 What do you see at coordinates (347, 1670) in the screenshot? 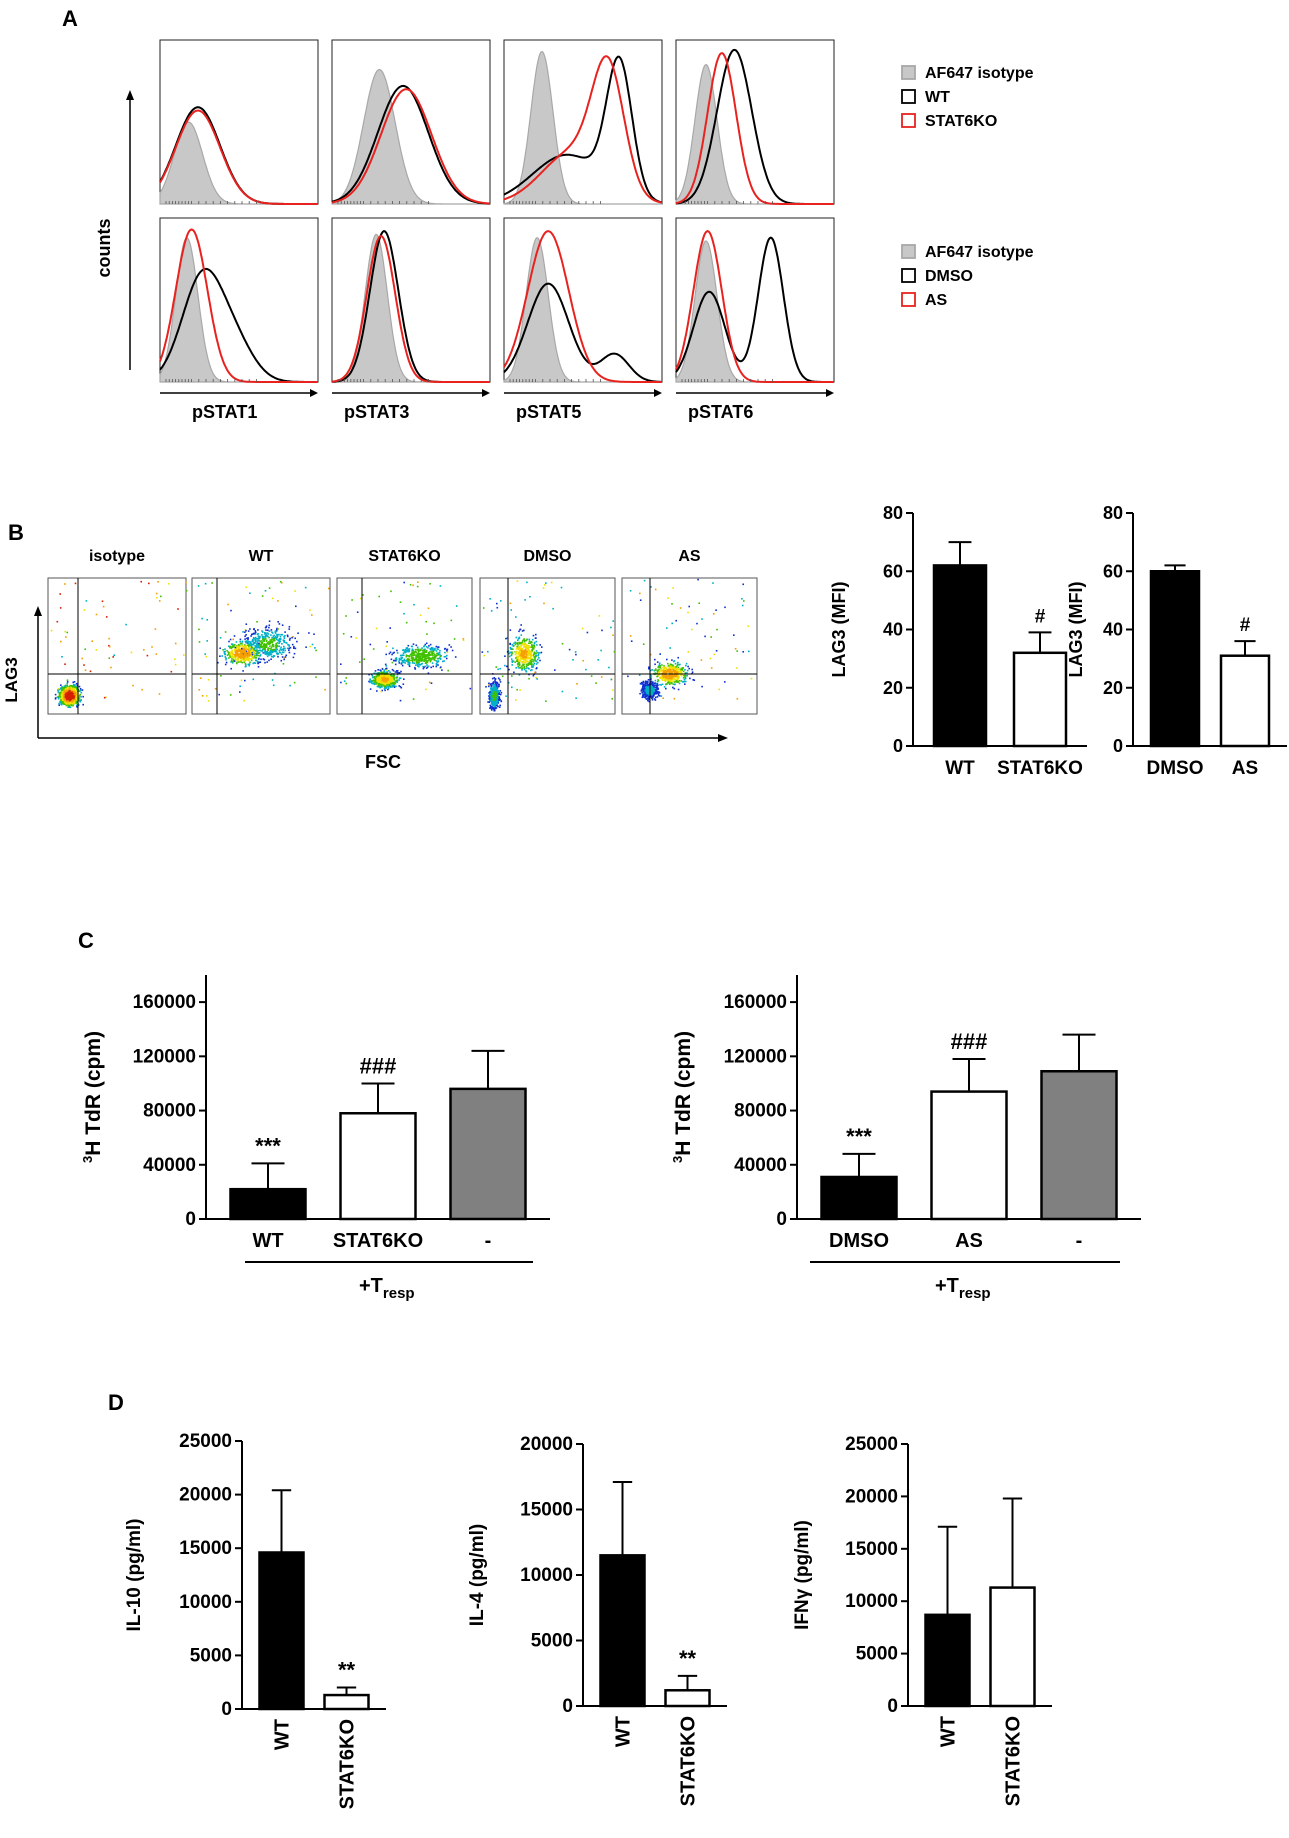
I see `significance-label: **` at bounding box center [347, 1670].